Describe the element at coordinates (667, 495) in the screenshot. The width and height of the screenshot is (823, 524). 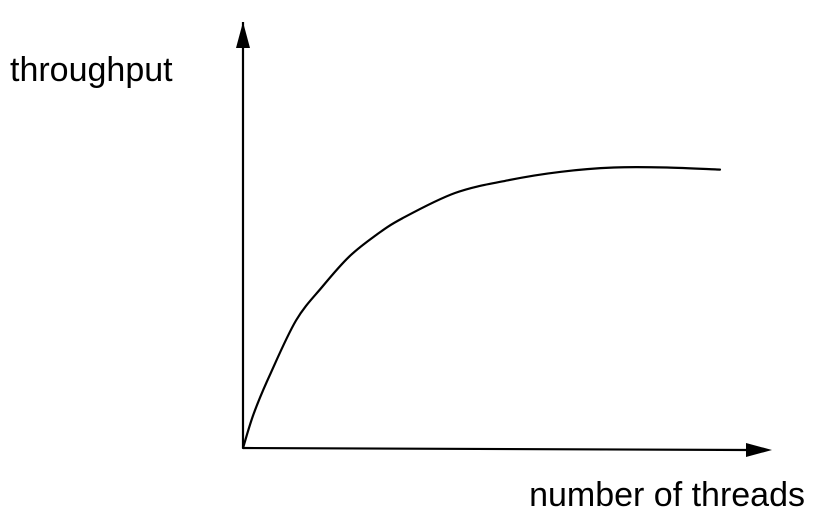
I see `x-axis-label: number of threads` at that location.